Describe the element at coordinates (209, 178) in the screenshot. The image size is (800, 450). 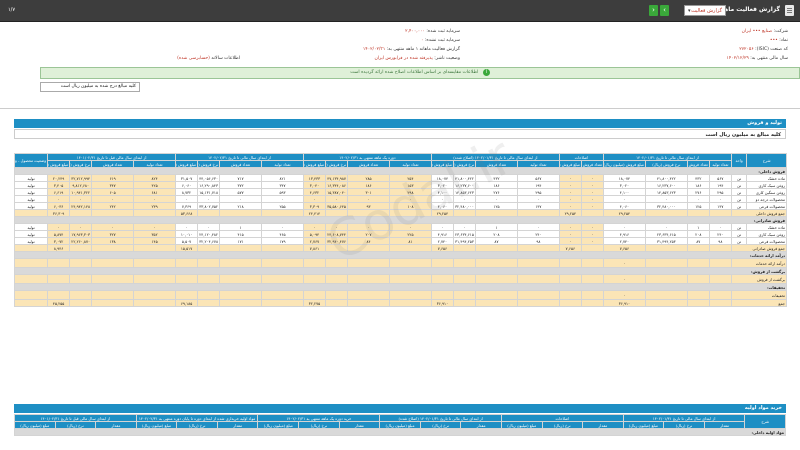
I see `table-cell: ۴۴,۰۵۶,۶۳۰` at that location.